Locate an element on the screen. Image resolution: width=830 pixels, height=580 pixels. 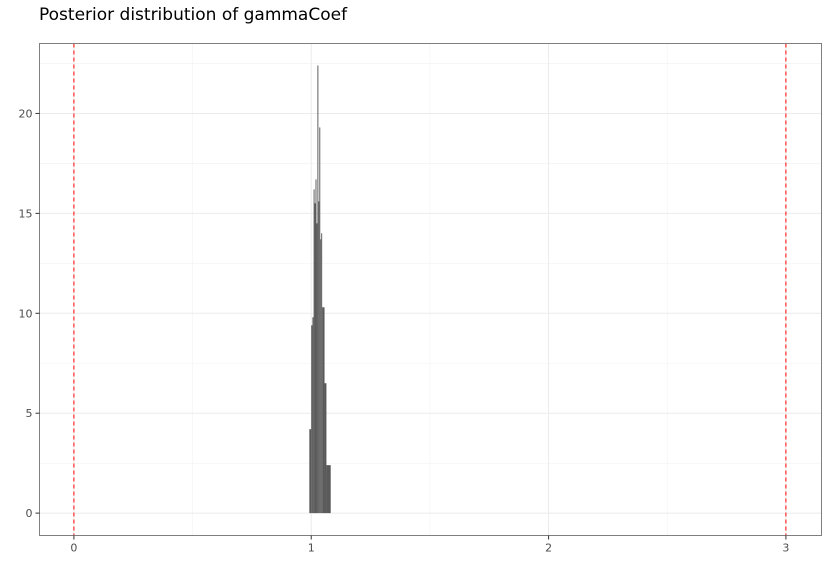
y-tick-label: 5 is located at coordinates (29, 413).